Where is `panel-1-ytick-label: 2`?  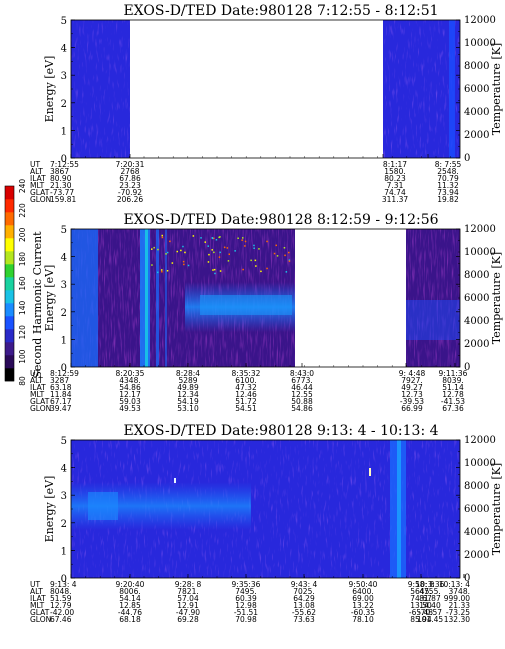
panel-1-ytick-label: 2 is located at coordinates (64, 104).